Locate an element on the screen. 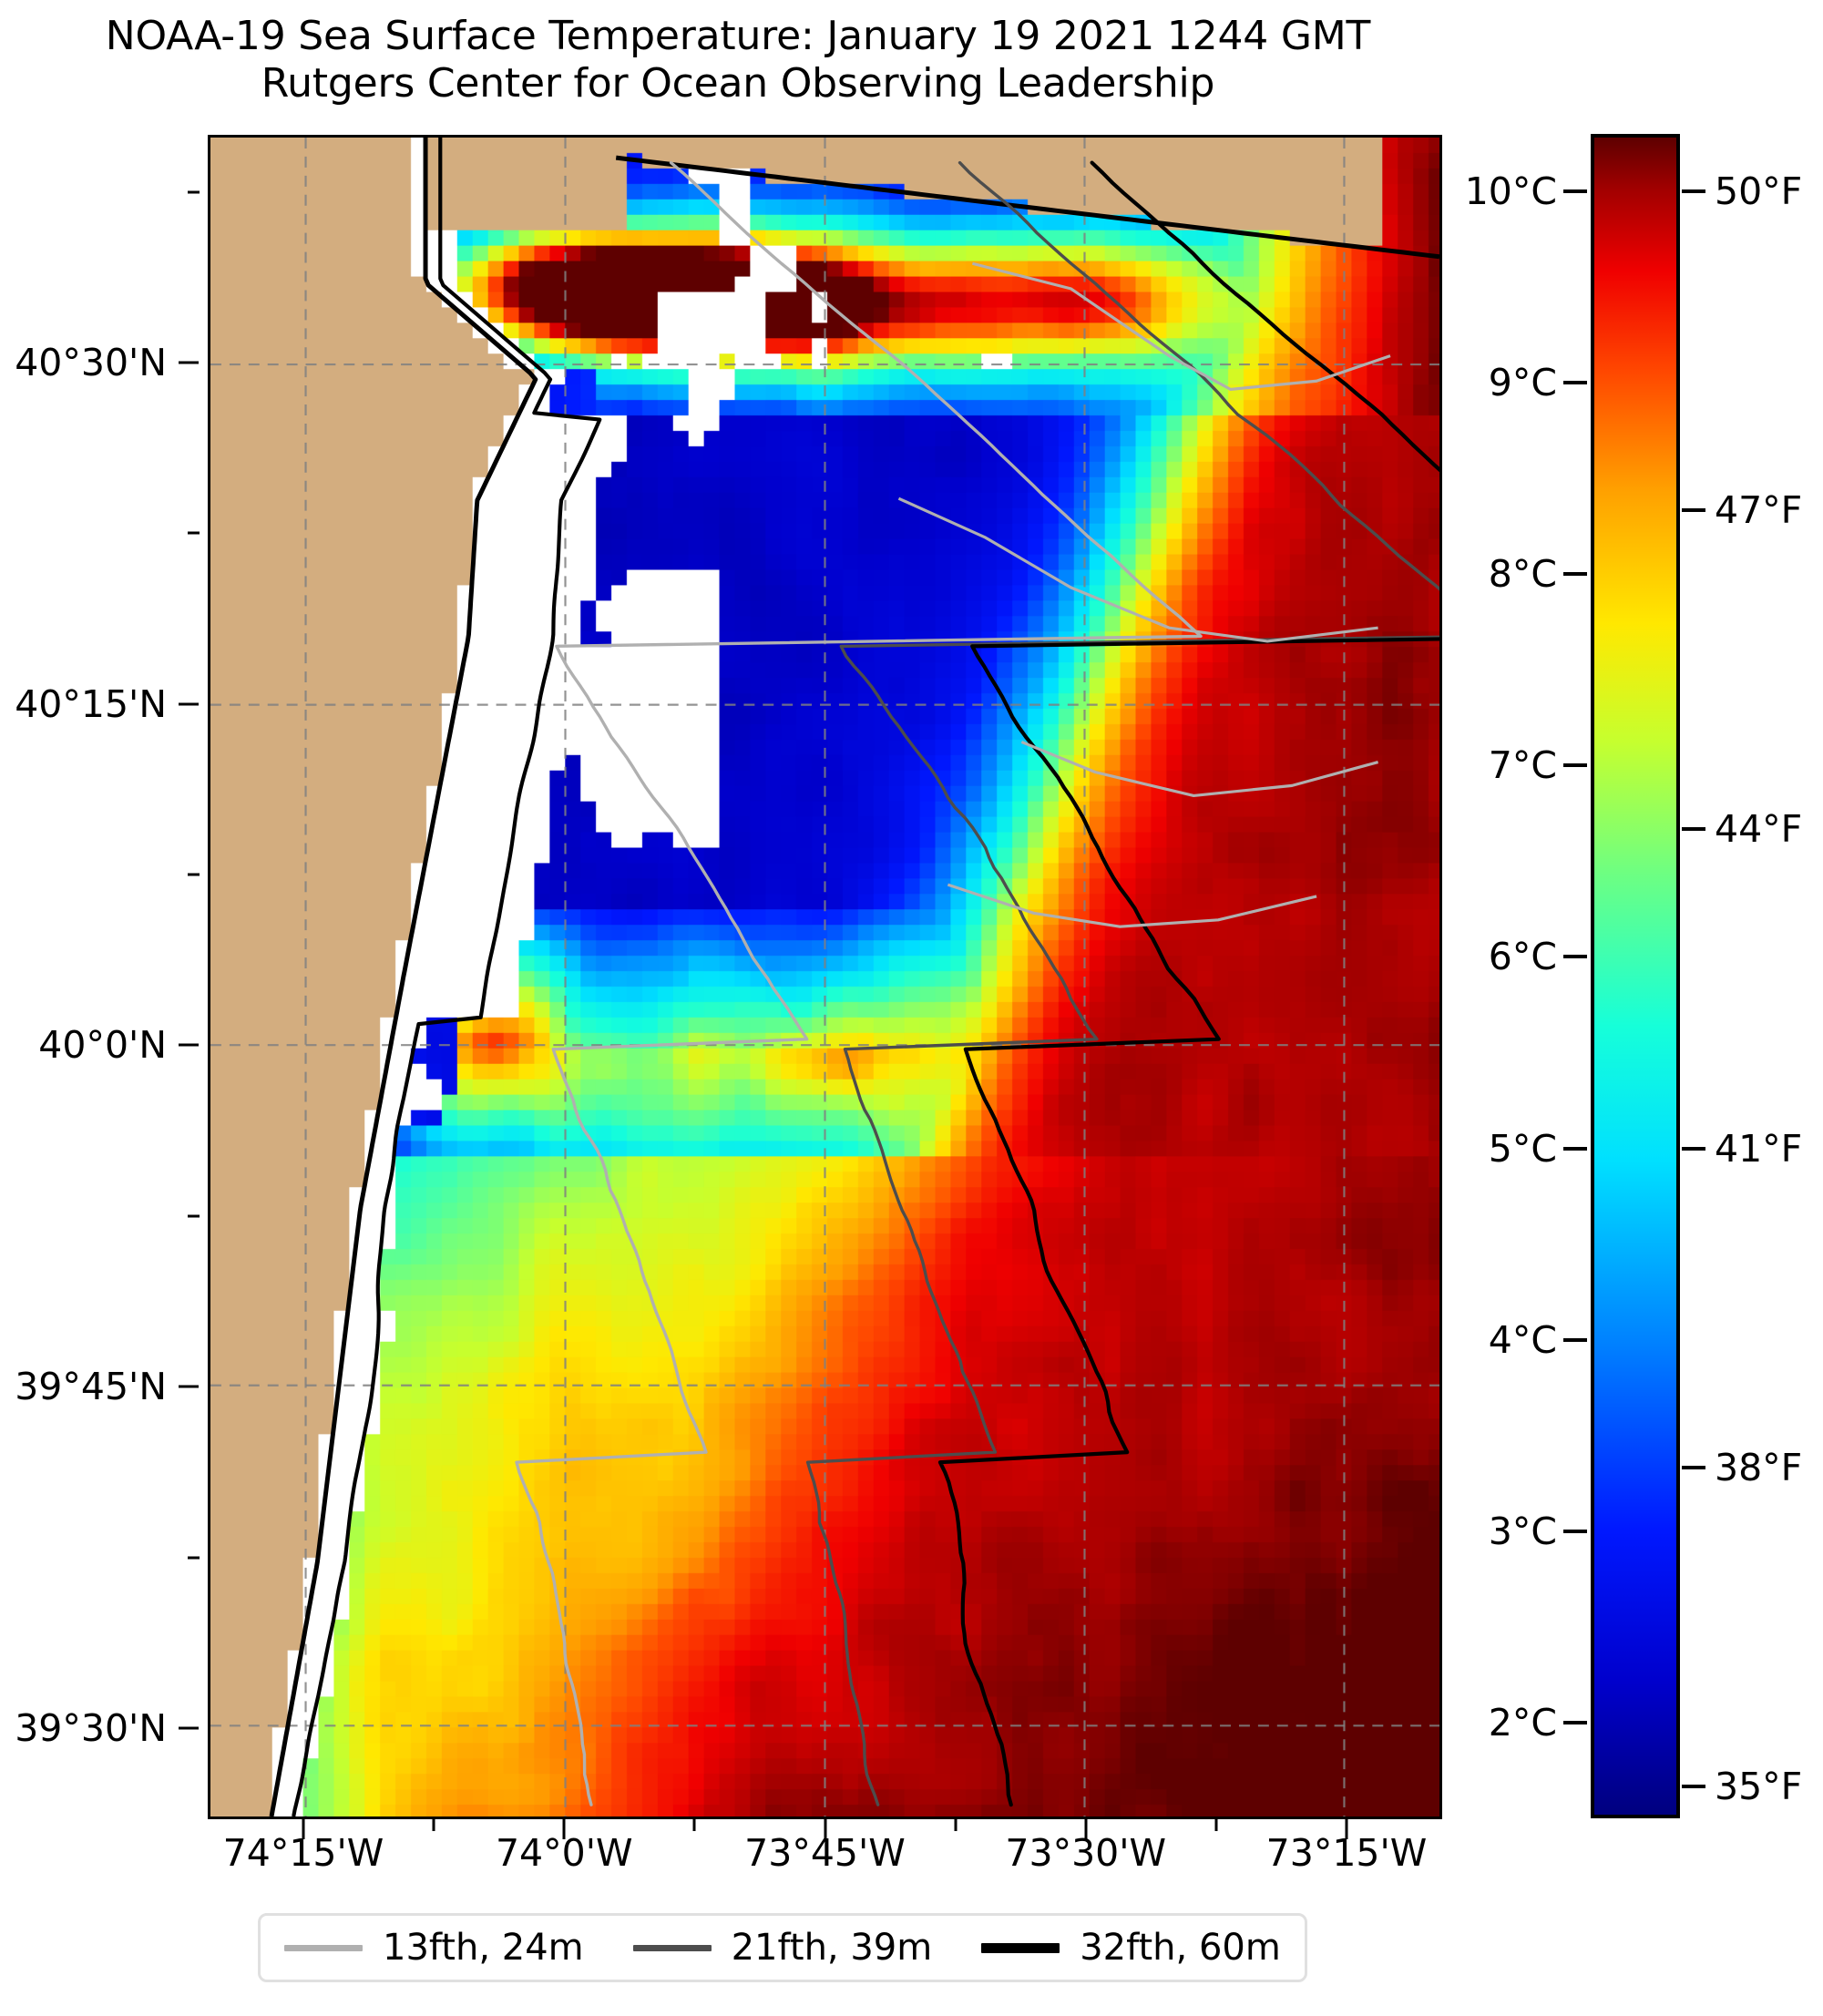  y-tick-label-0: 40°30'N is located at coordinates (91, 362).